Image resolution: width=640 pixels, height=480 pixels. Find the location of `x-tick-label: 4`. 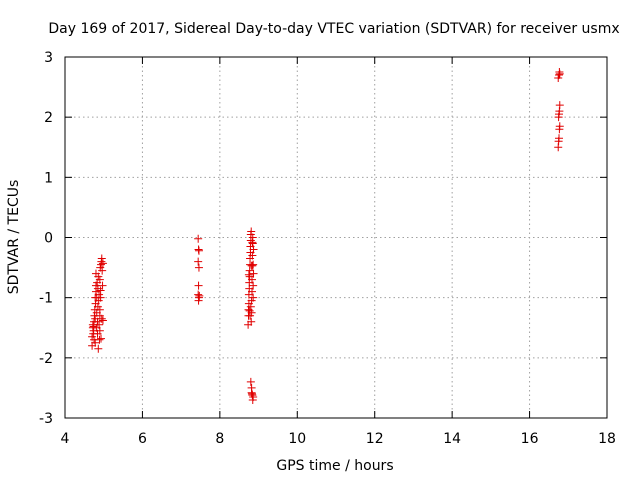

x-tick-label: 4 is located at coordinates (65, 439).